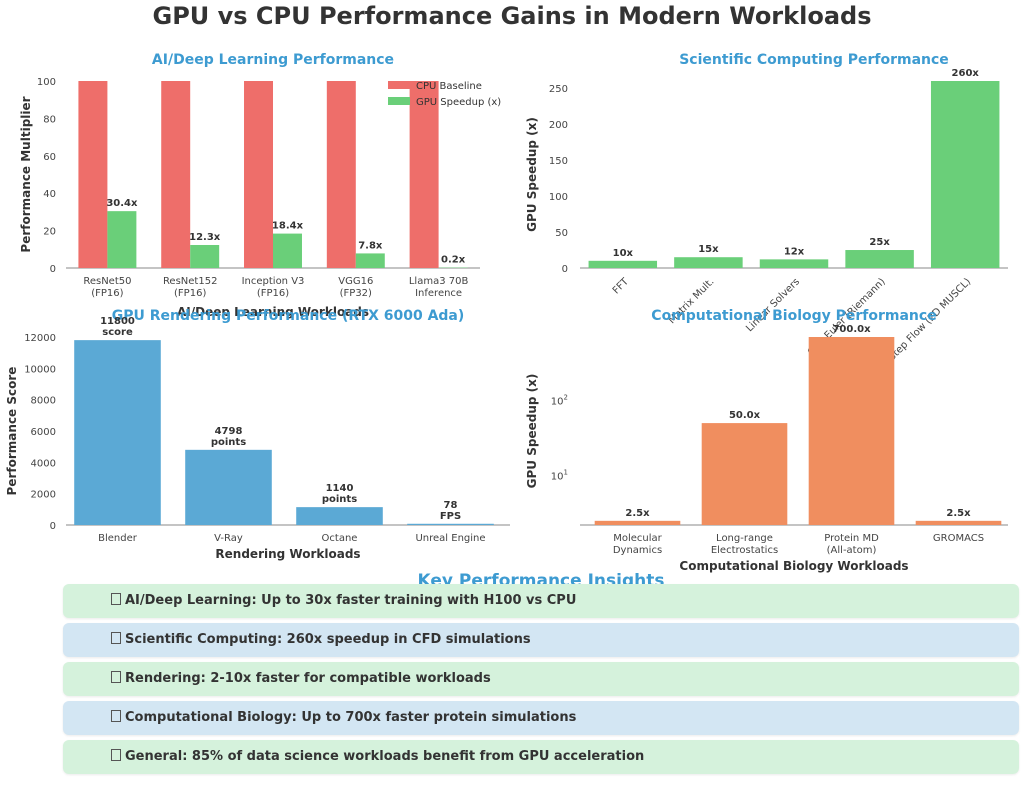  Describe the element at coordinates (228, 538) in the screenshot. I see `x-tick-label: V-Ray` at that location.